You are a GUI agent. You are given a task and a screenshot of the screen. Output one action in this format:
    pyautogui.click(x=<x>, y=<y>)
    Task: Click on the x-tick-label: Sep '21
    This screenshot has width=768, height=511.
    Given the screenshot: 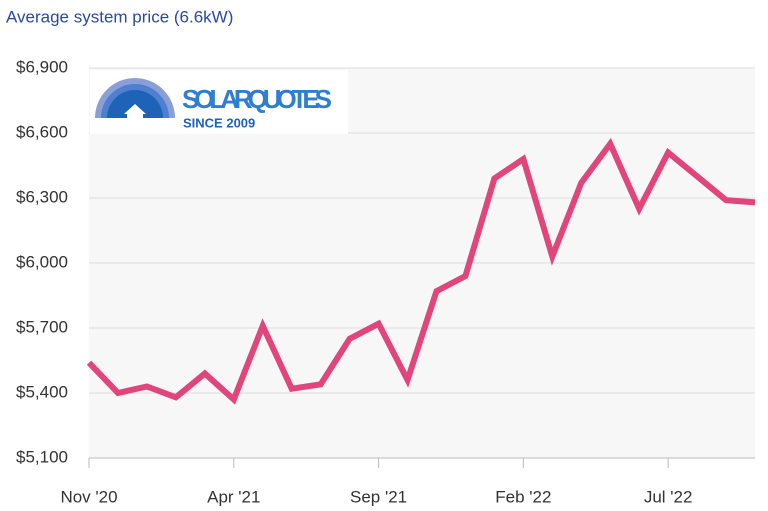 What is the action you would take?
    pyautogui.click(x=378, y=496)
    